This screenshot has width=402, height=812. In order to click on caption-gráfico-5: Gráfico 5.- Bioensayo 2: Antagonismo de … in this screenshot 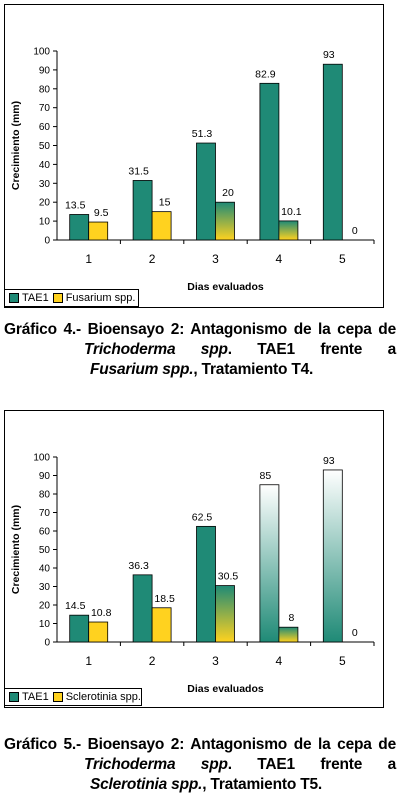, I will do `click(200, 765)`.